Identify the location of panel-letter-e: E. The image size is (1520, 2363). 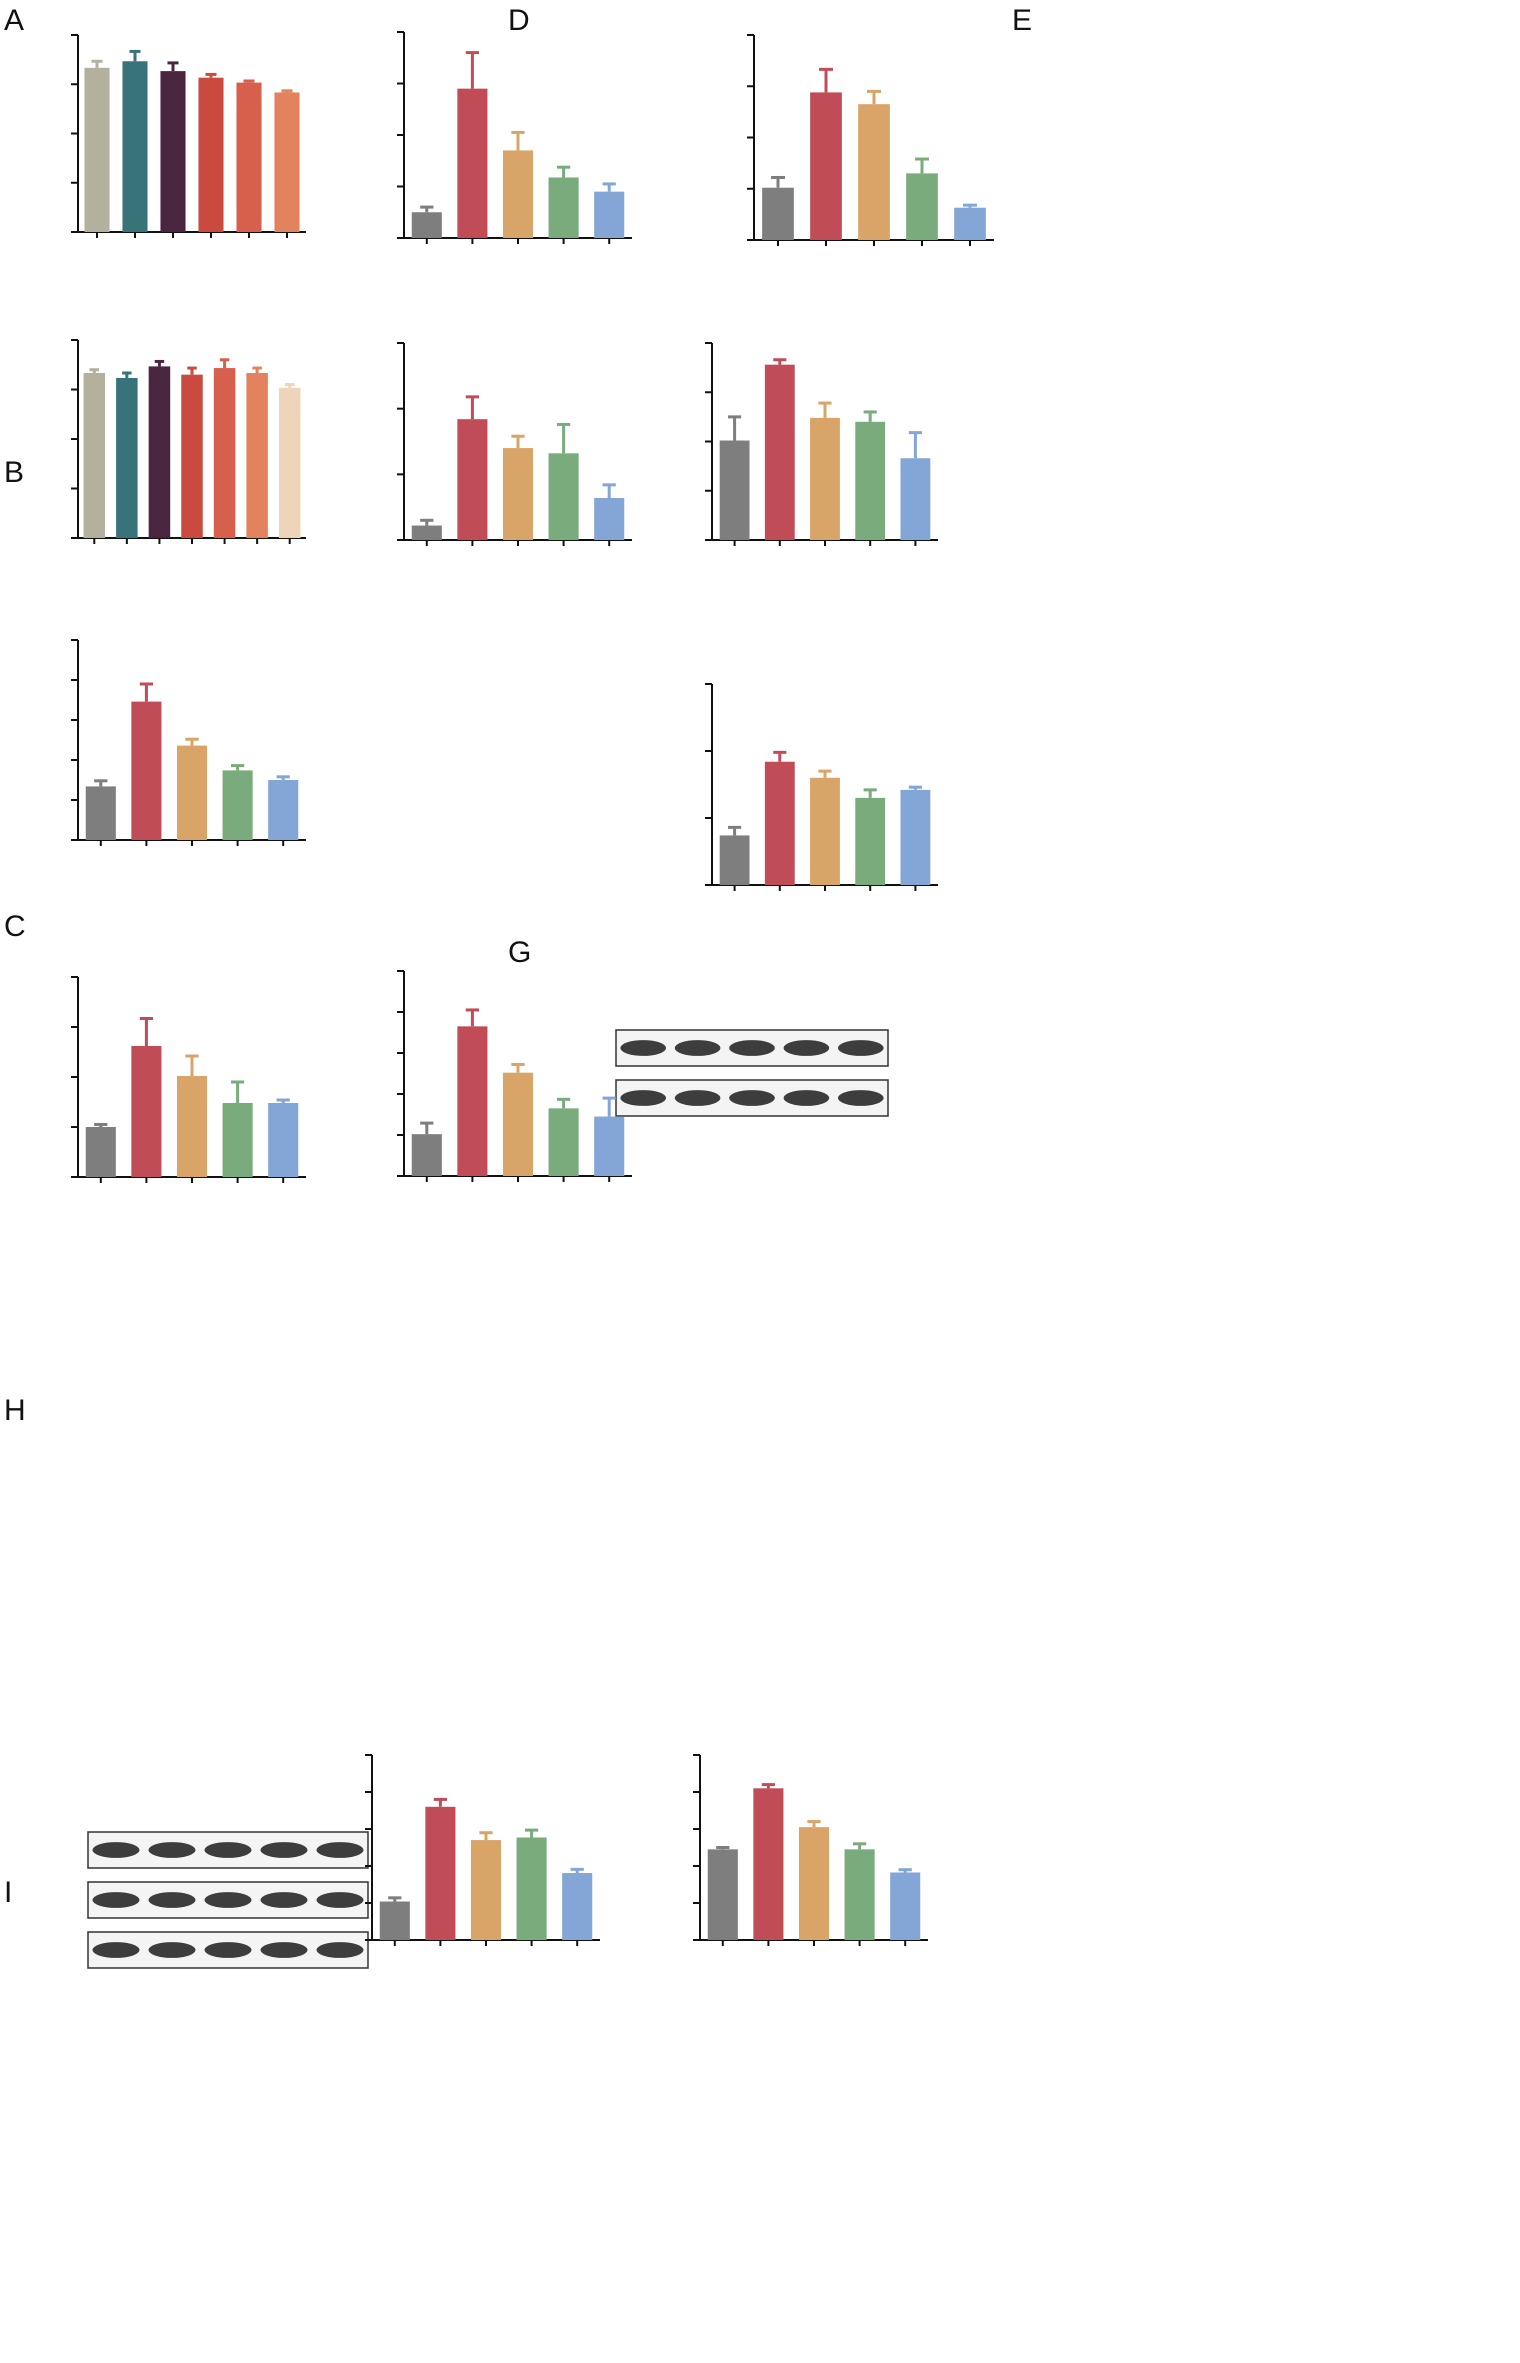
(1022, 20).